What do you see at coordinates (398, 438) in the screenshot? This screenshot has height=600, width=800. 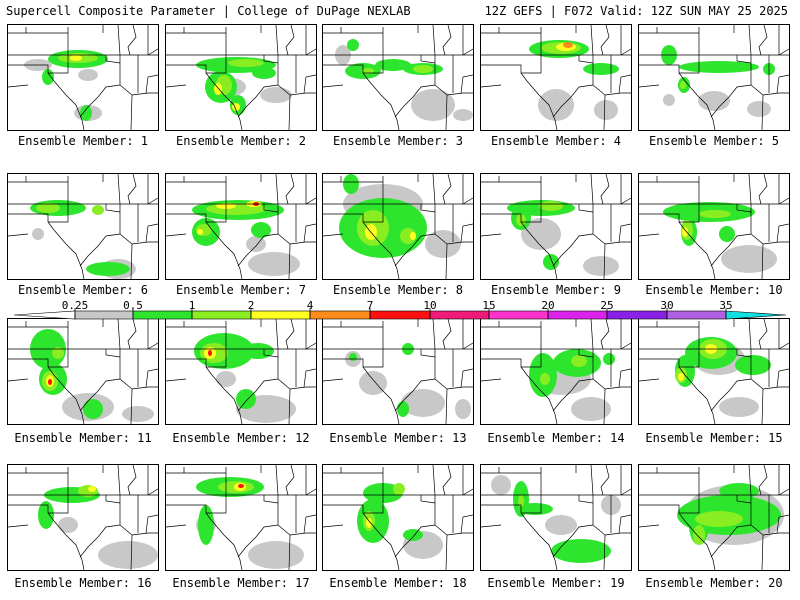 I see `member-label: Ensemble Member: 13` at bounding box center [398, 438].